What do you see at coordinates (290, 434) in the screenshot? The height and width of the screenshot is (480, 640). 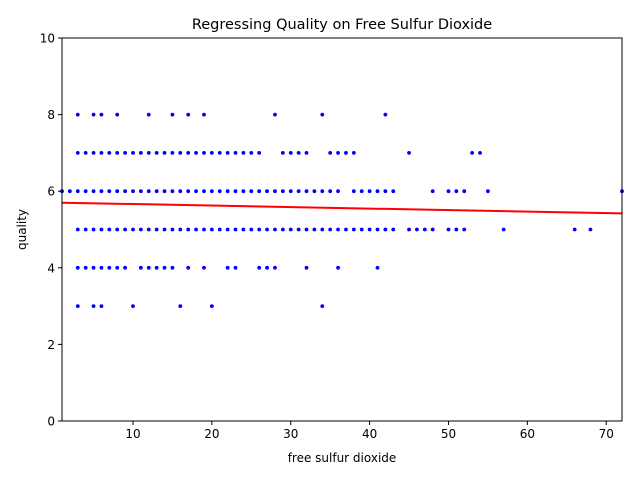 I see `x-tick-label: 30` at bounding box center [290, 434].